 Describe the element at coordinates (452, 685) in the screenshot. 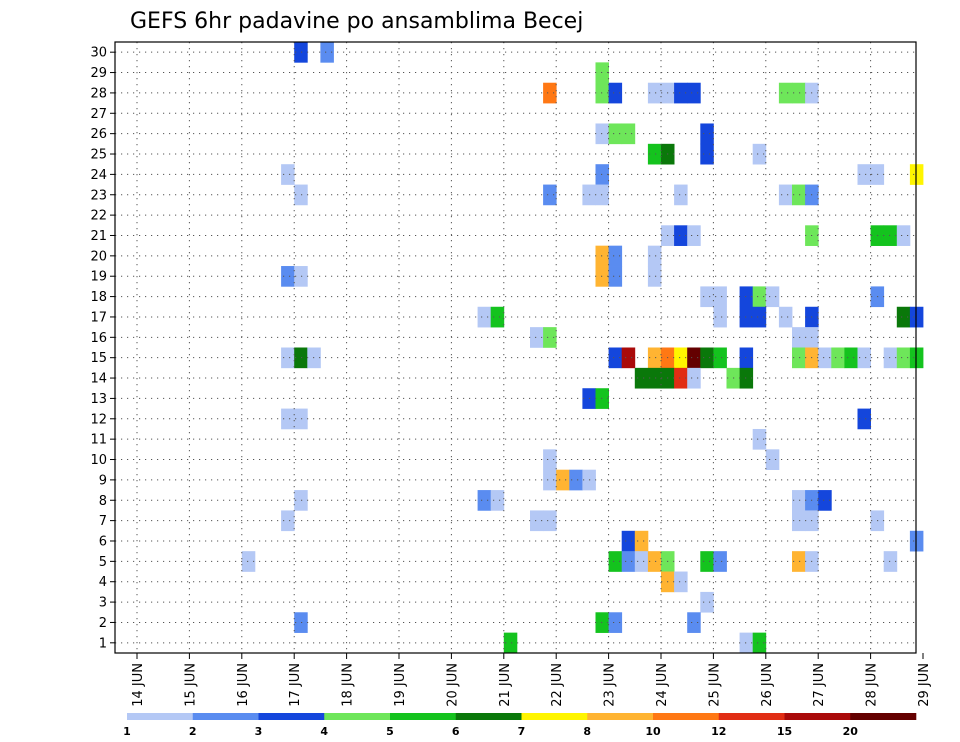

I see `x-tick-label: 20 JUN` at that location.